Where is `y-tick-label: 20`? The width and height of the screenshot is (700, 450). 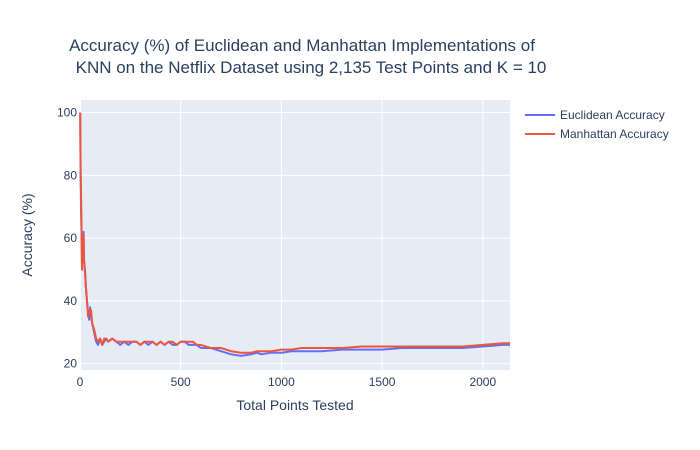 y-tick-label: 20 is located at coordinates (71, 364).